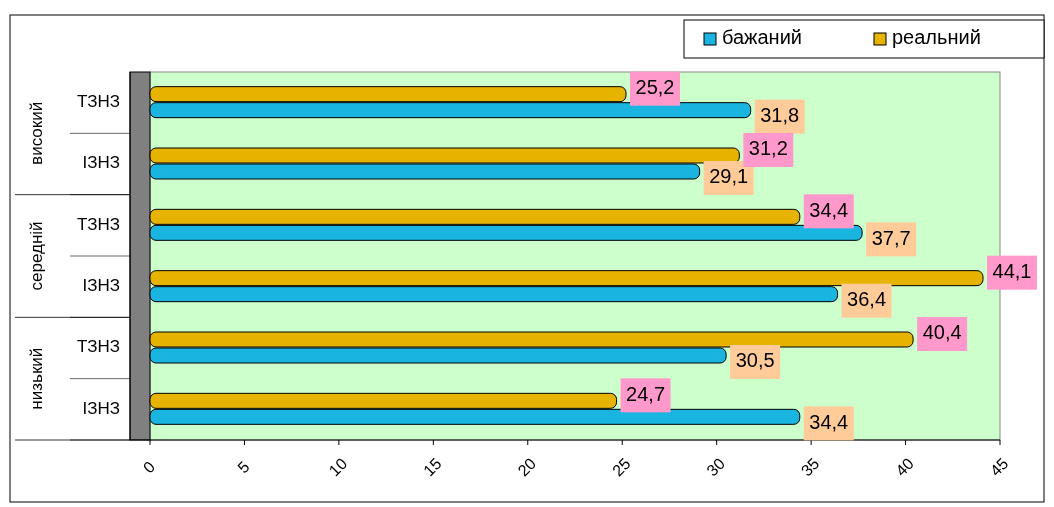 The image size is (1054, 507). Describe the element at coordinates (149, 467) in the screenshot. I see `x-tick-label: 0` at that location.